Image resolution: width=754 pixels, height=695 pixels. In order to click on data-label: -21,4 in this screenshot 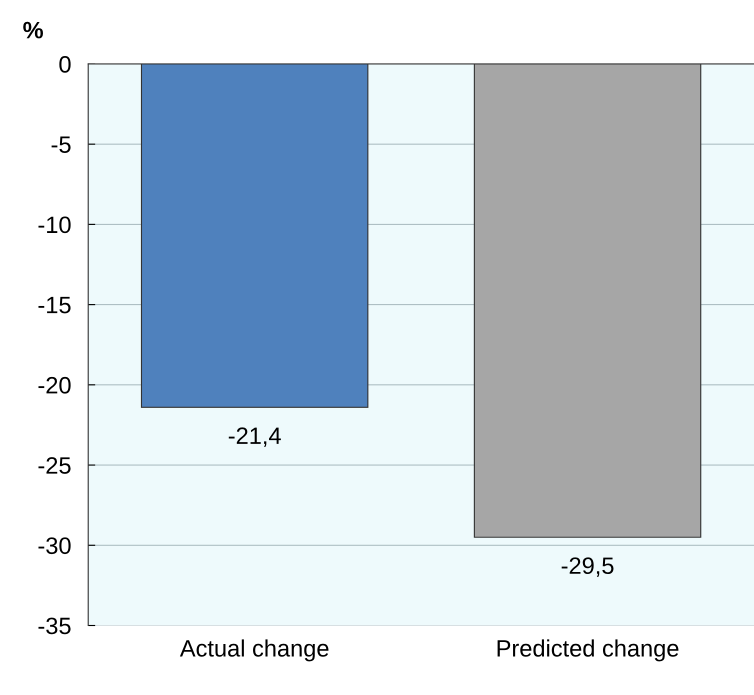, I will do `click(254, 437)`.